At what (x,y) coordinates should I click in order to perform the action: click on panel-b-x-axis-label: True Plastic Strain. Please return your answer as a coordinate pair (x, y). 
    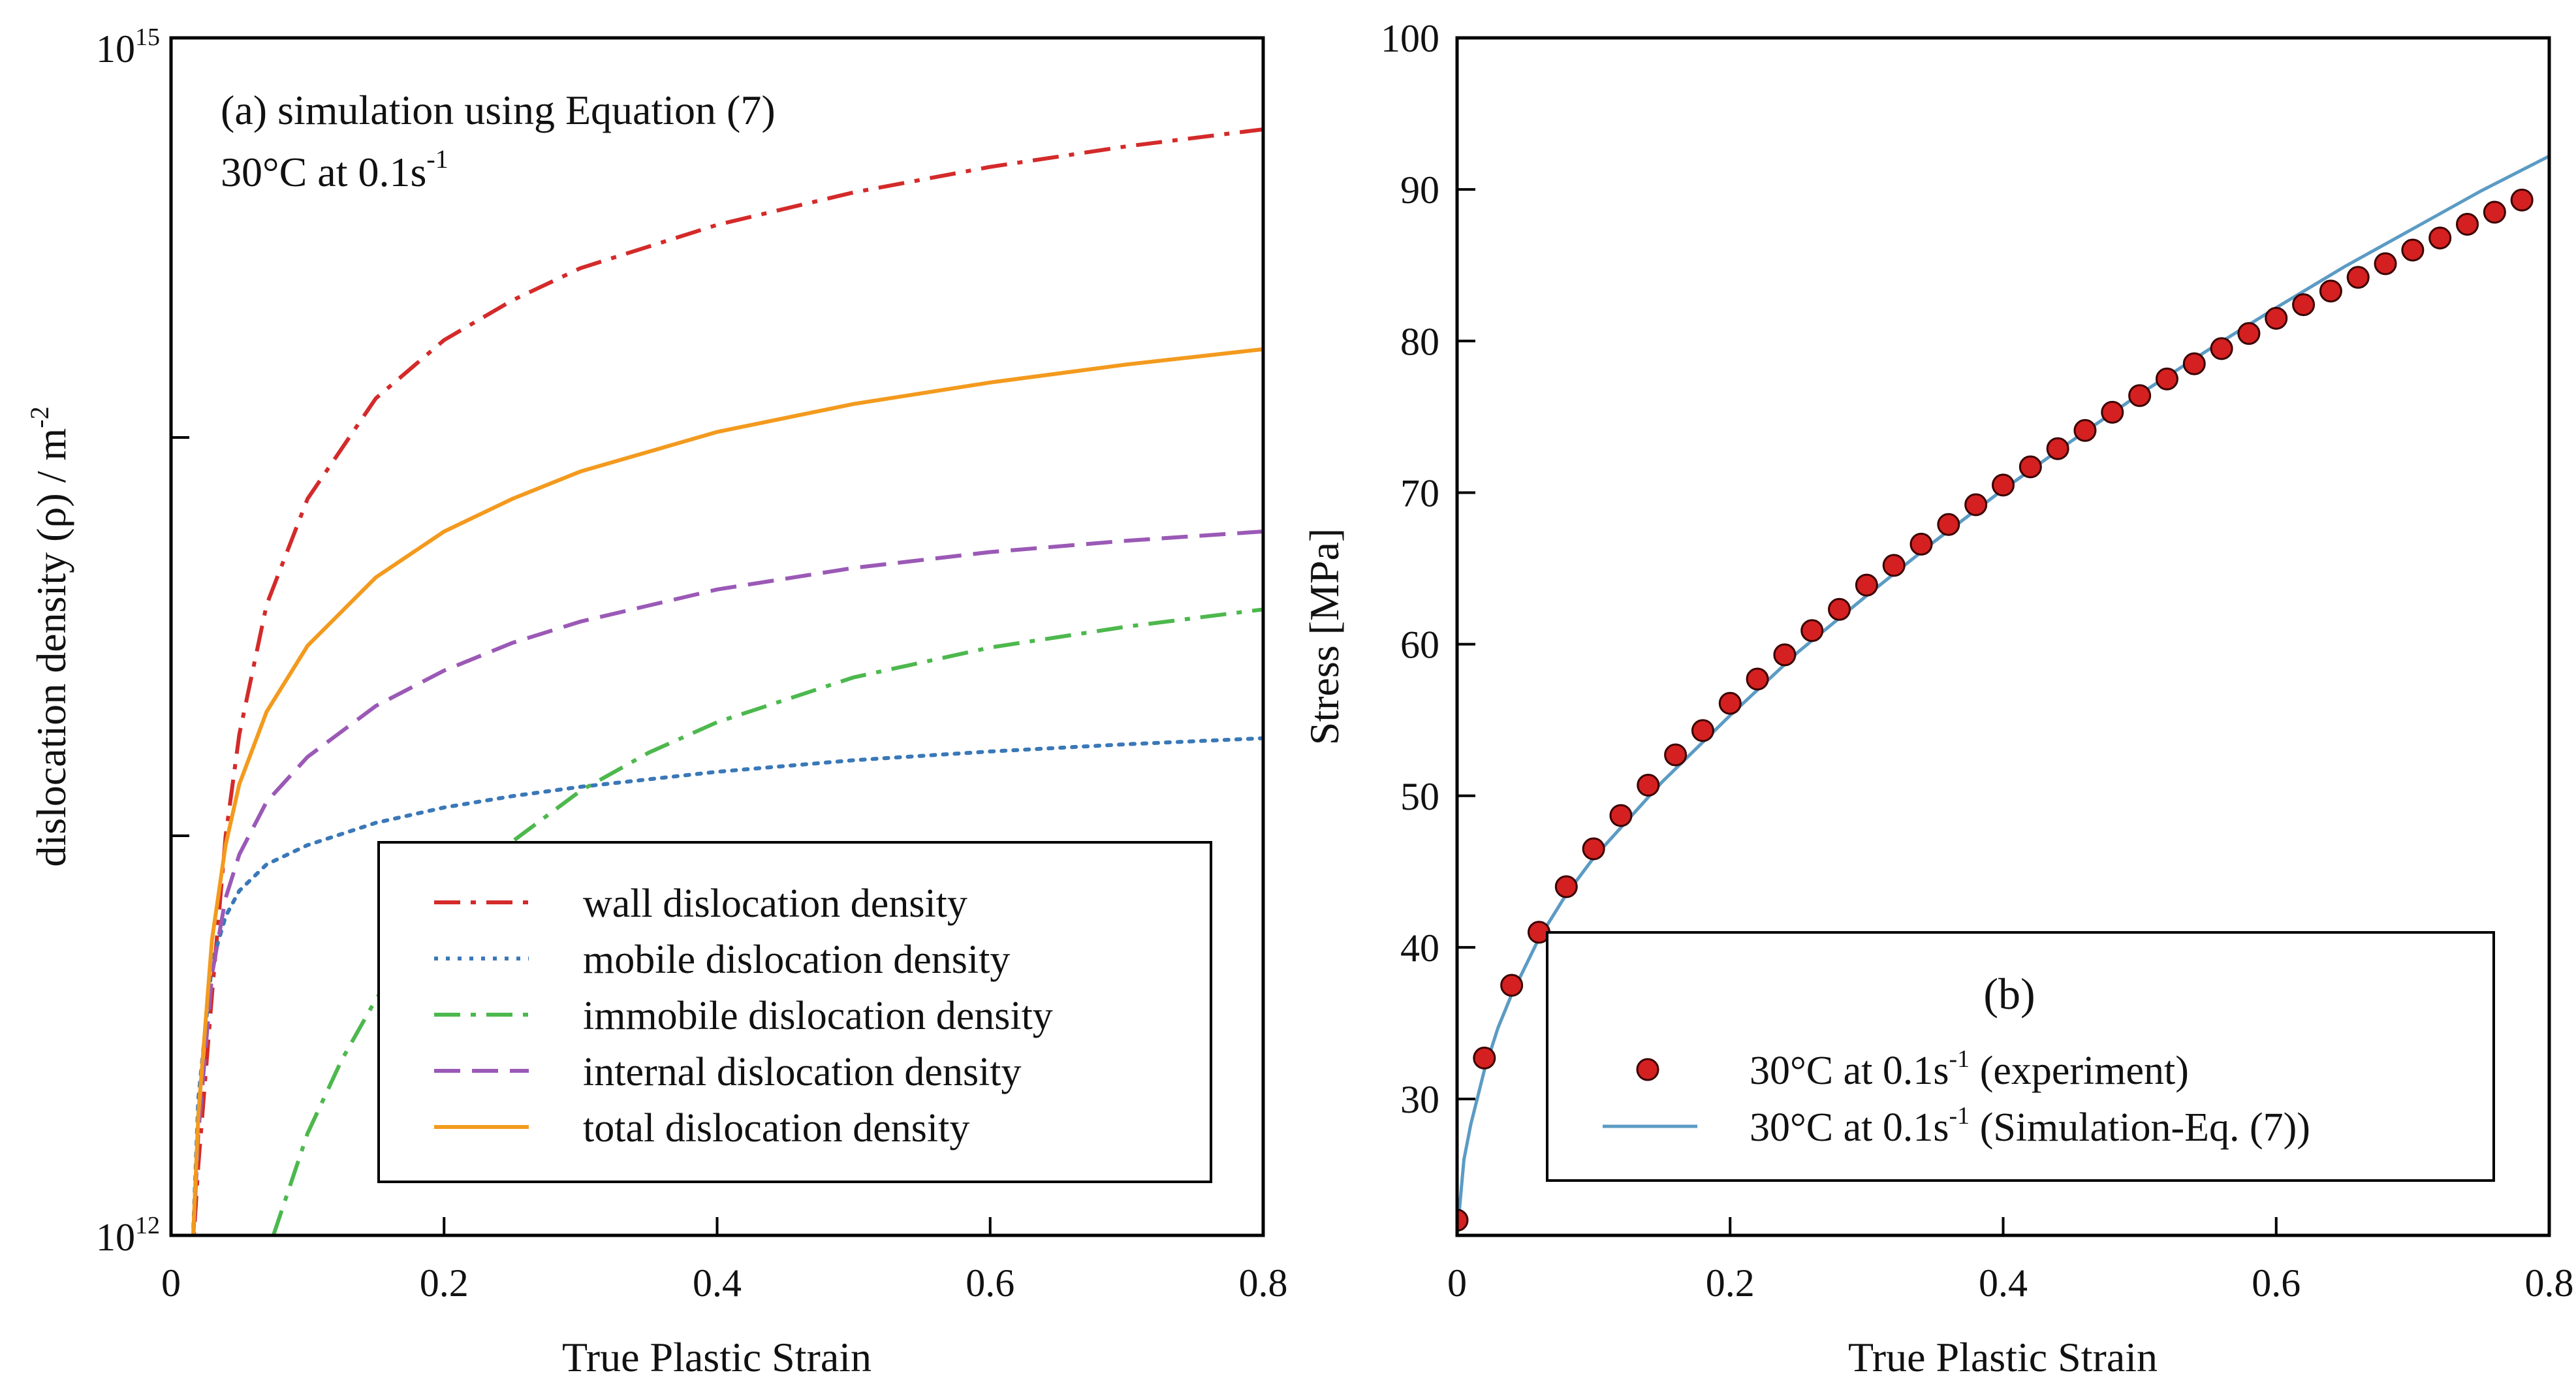
    Looking at the image, I should click on (2003, 1357).